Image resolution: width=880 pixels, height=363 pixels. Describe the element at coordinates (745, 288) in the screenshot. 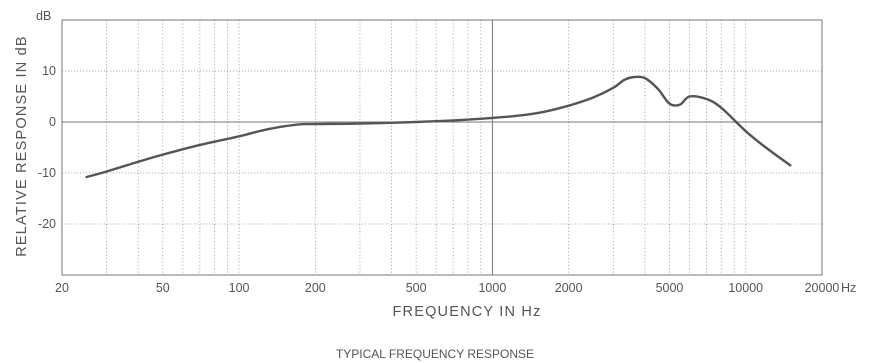

I see `x-tick-label: 10000` at that location.